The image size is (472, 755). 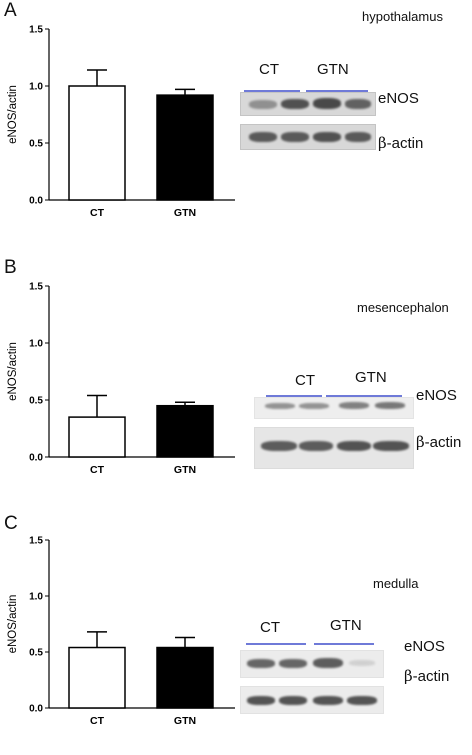 I want to click on panel-letter: A, so click(x=10, y=10).